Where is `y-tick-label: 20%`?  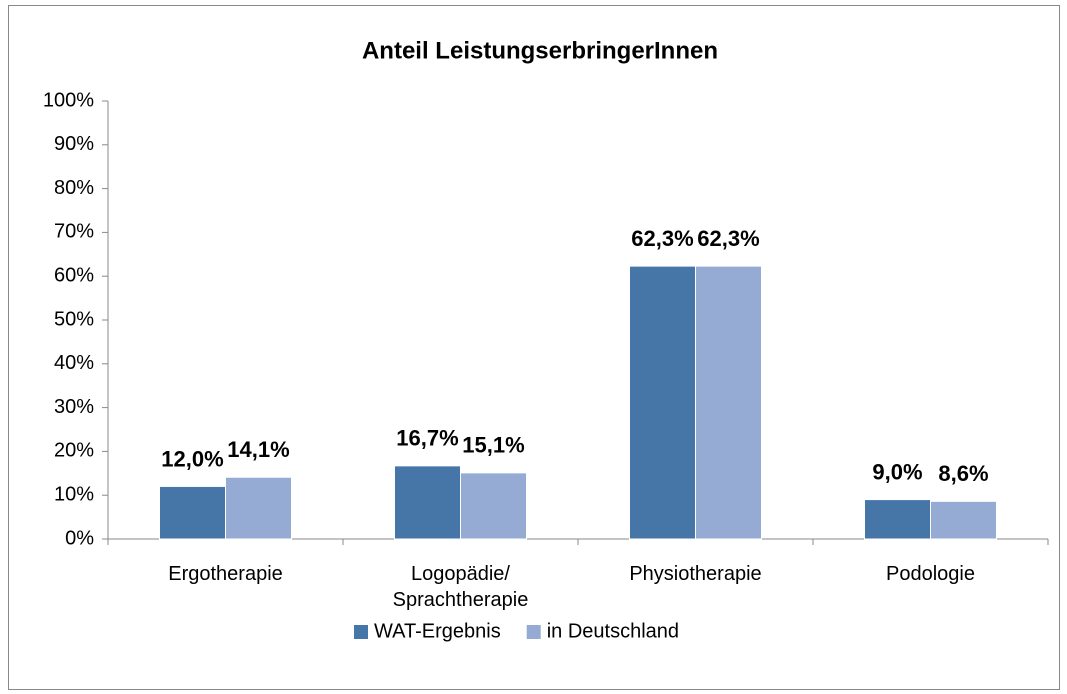
y-tick-label: 20% is located at coordinates (74, 451).